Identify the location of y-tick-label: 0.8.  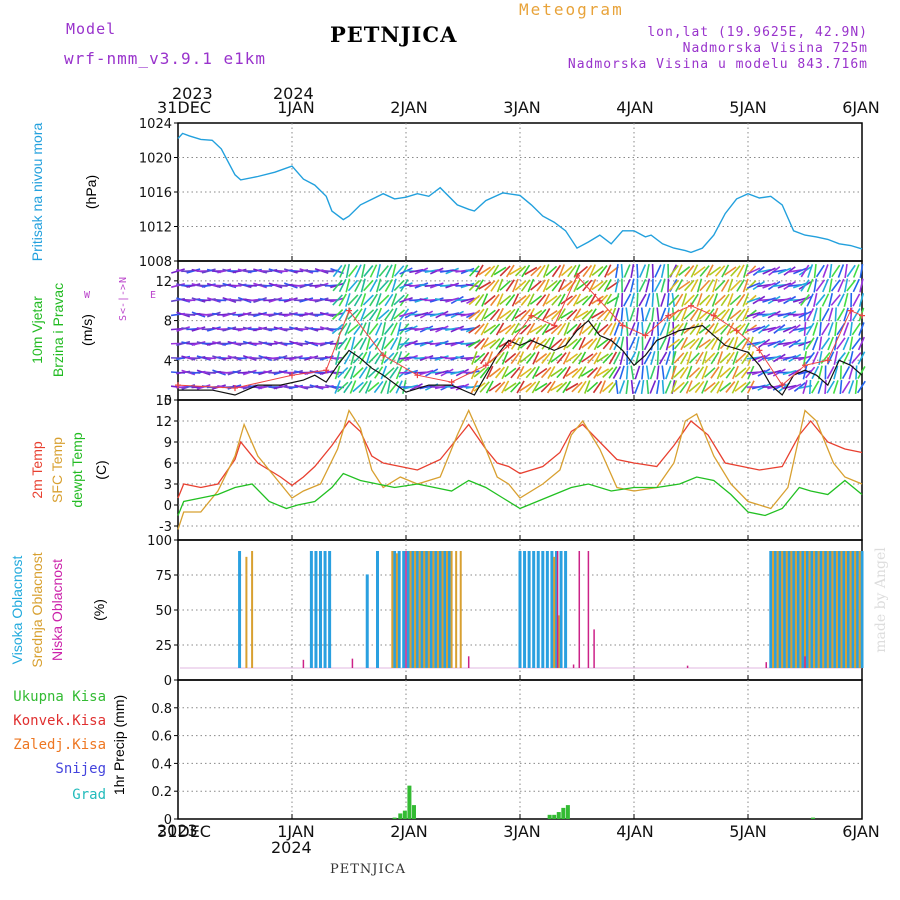
(161, 709).